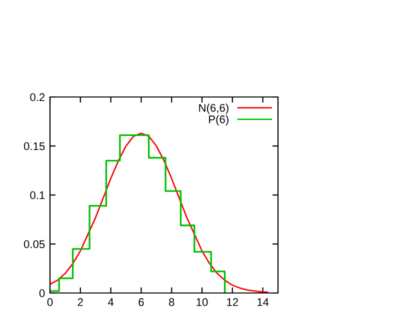 The height and width of the screenshot is (320, 420). What do you see at coordinates (34, 244) in the screenshot?
I see `y-tick-label: 0.05` at bounding box center [34, 244].